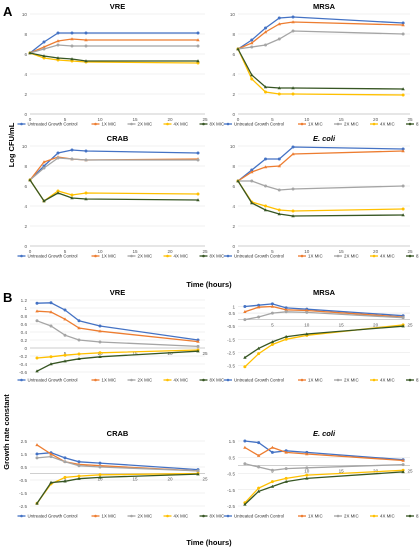  I want to click on y-tick-label: 0.4, so click(24, 332).